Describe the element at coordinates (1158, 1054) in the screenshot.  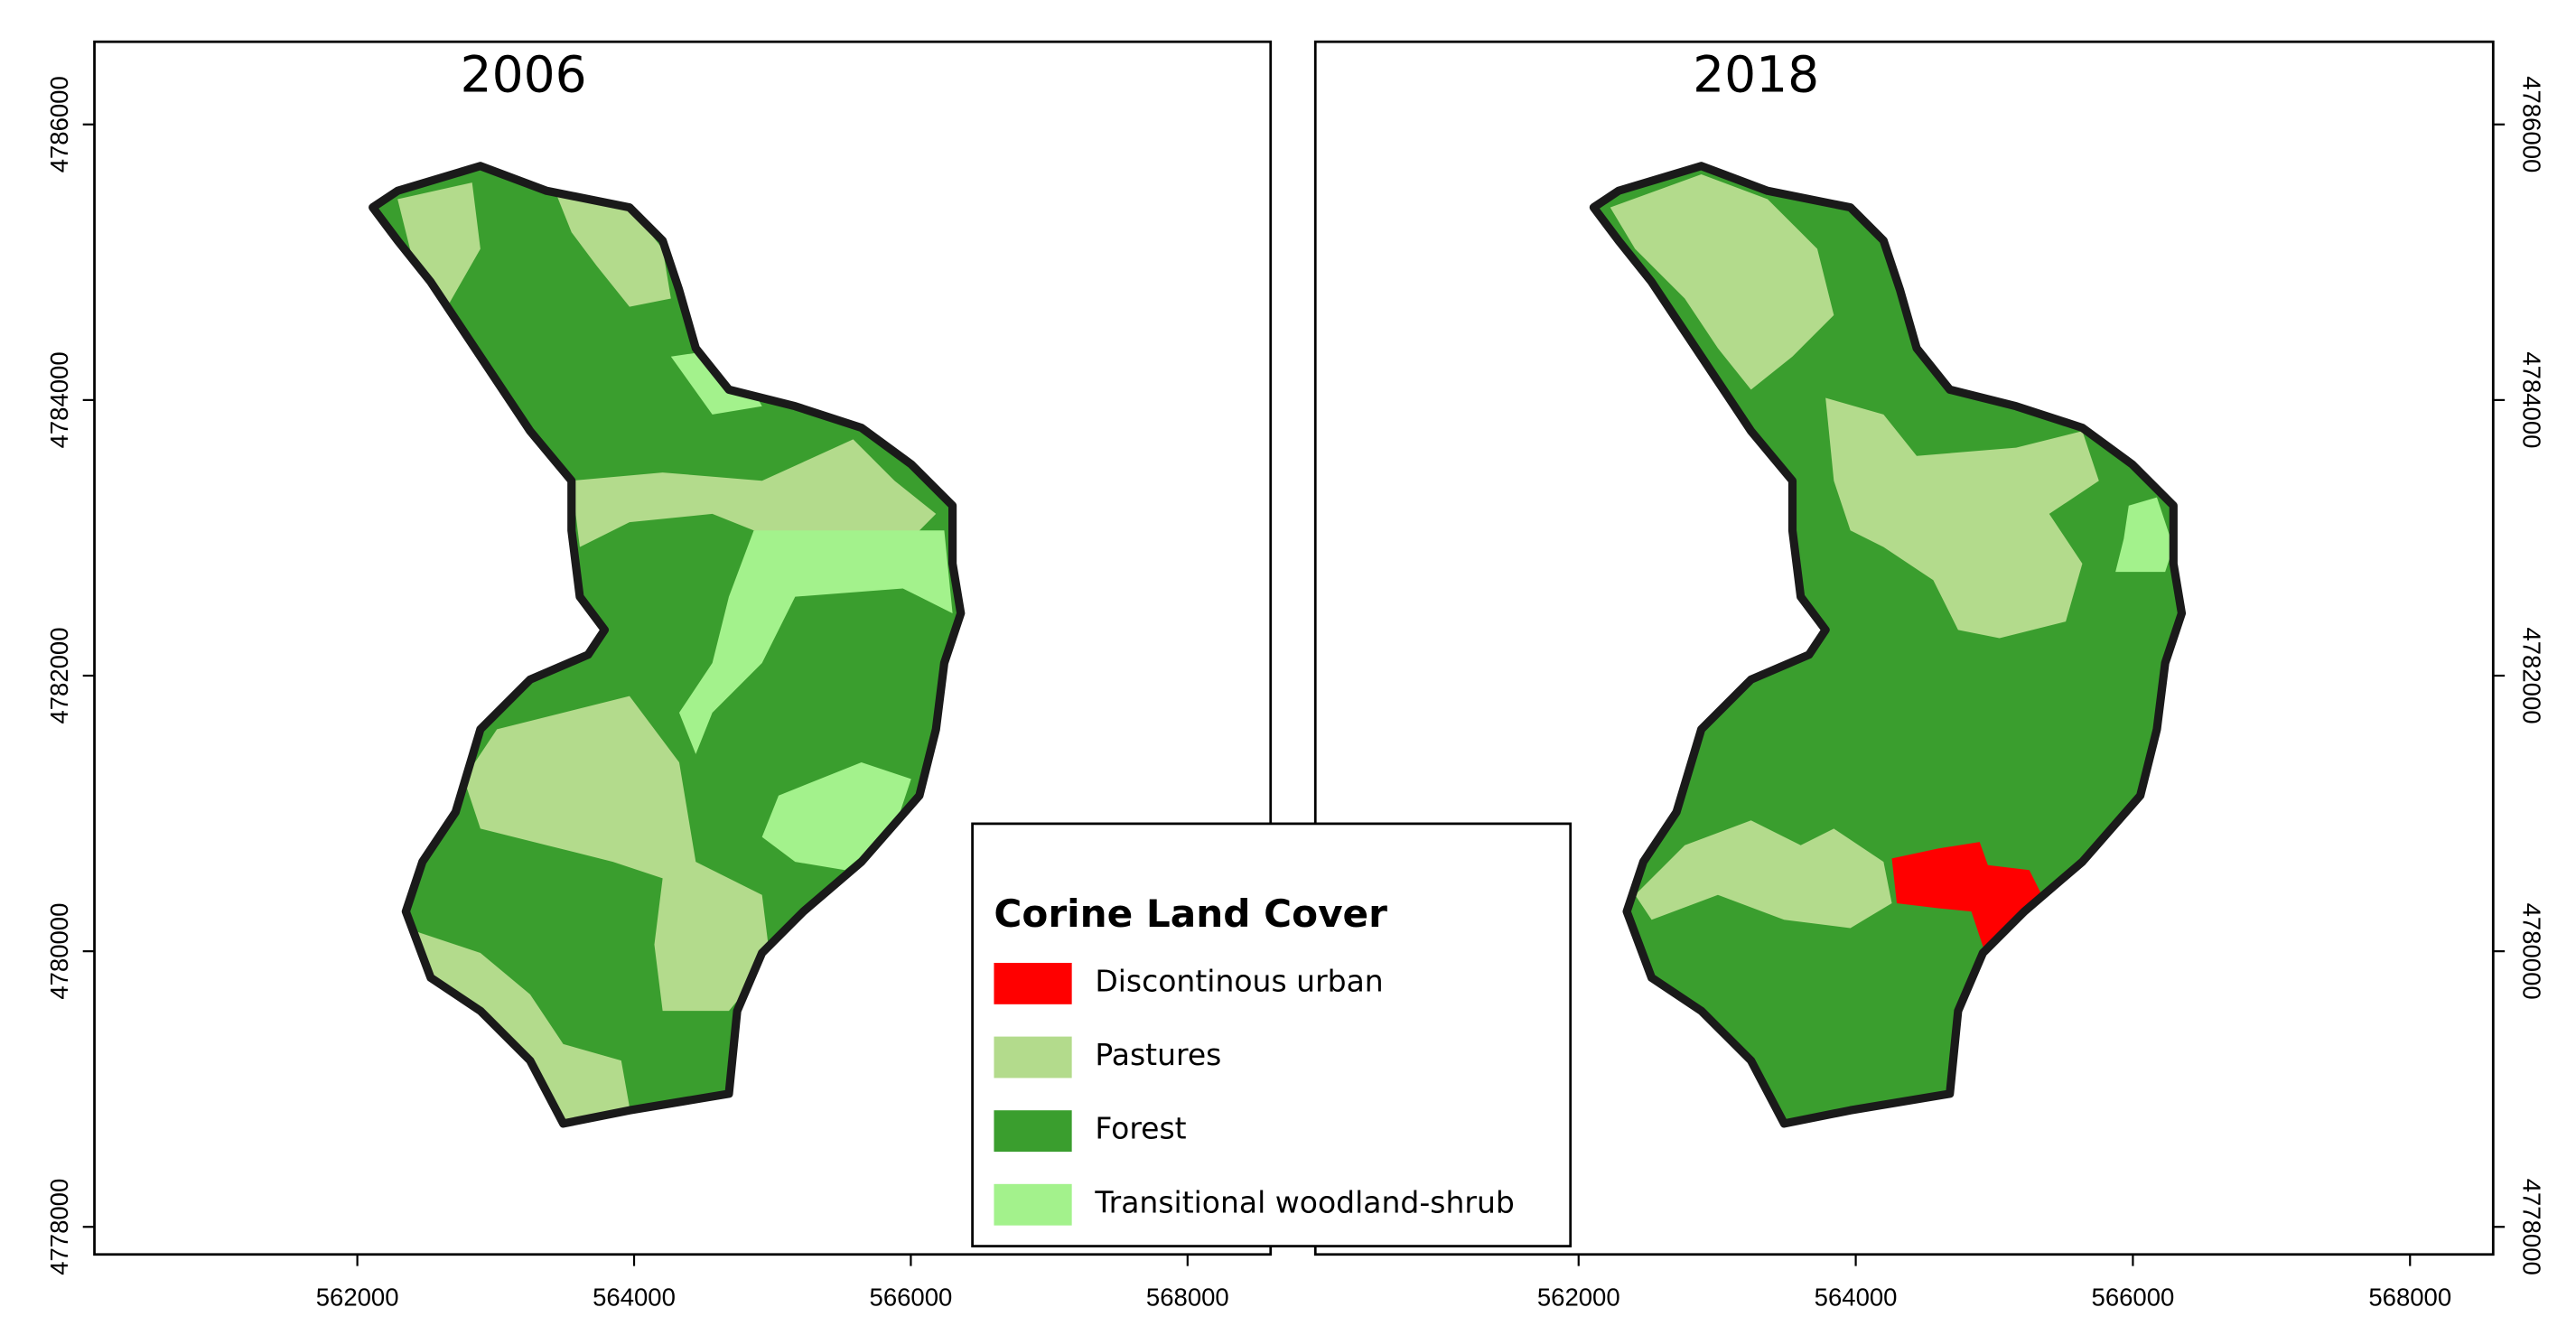
I see `legend-label: Pastures` at that location.